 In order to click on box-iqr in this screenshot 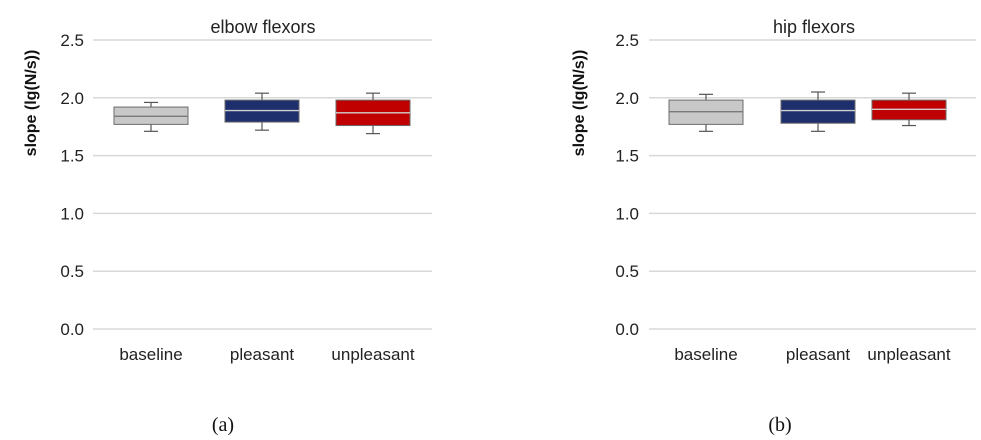, I will do `click(818, 111)`.